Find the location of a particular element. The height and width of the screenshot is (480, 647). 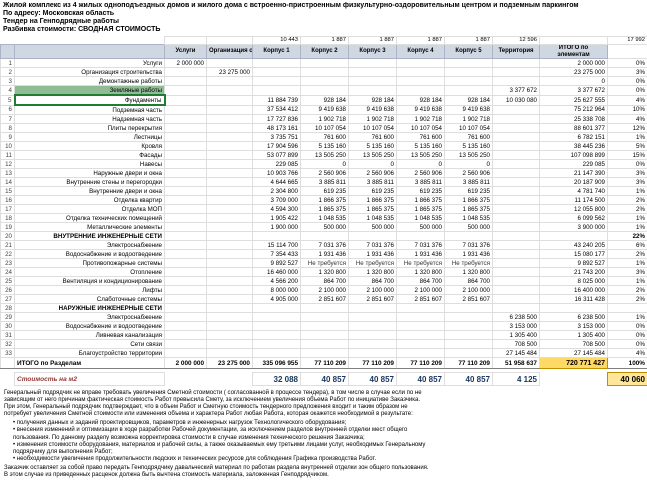

row-number-cell: 8 is located at coordinates (7, 128).